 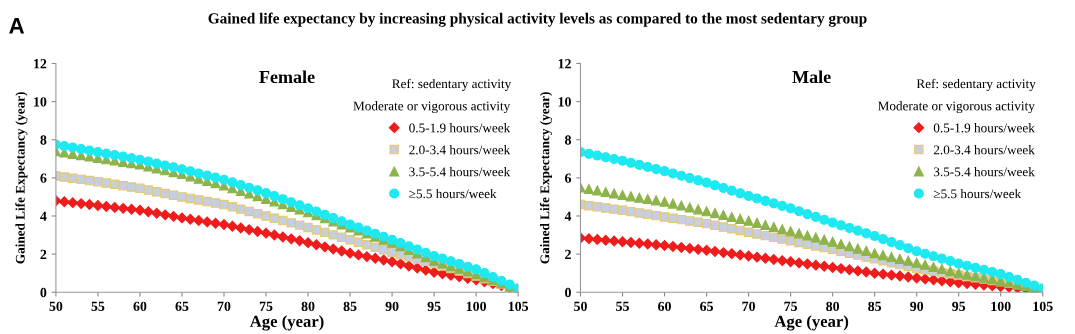 I want to click on chart-title: Female, so click(x=287, y=77).